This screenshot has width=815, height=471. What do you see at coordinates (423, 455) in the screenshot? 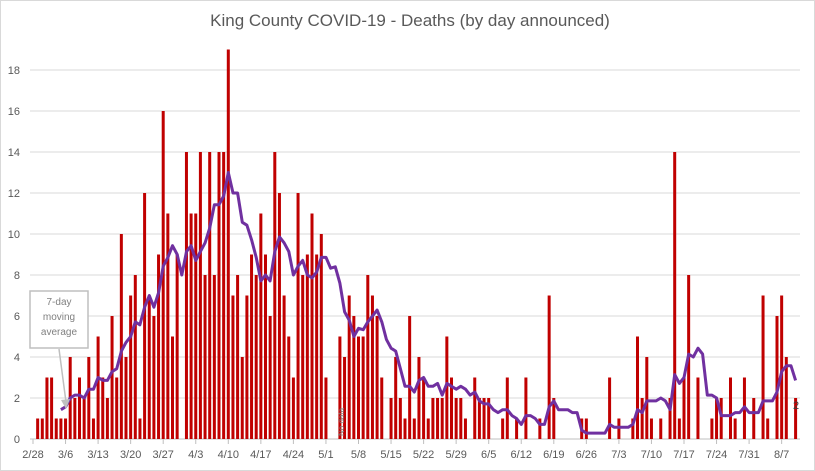
I see `x-tick-label: 5/22` at bounding box center [423, 455].